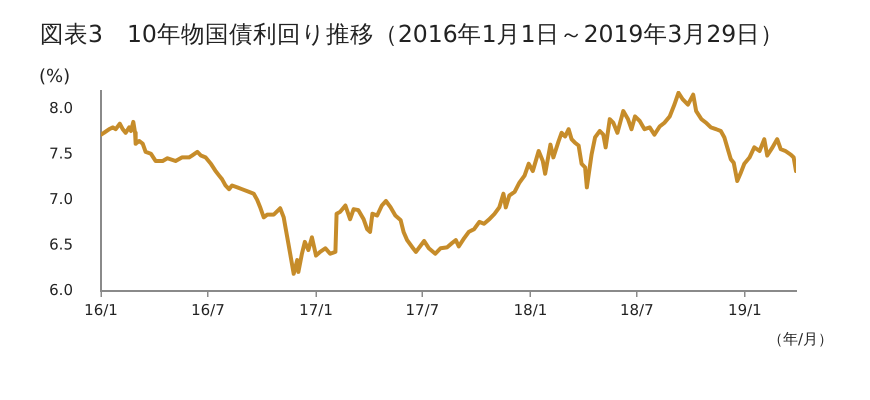 Image resolution: width=870 pixels, height=400 pixels. I want to click on y-tick-label: 6.5, so click(61, 244).